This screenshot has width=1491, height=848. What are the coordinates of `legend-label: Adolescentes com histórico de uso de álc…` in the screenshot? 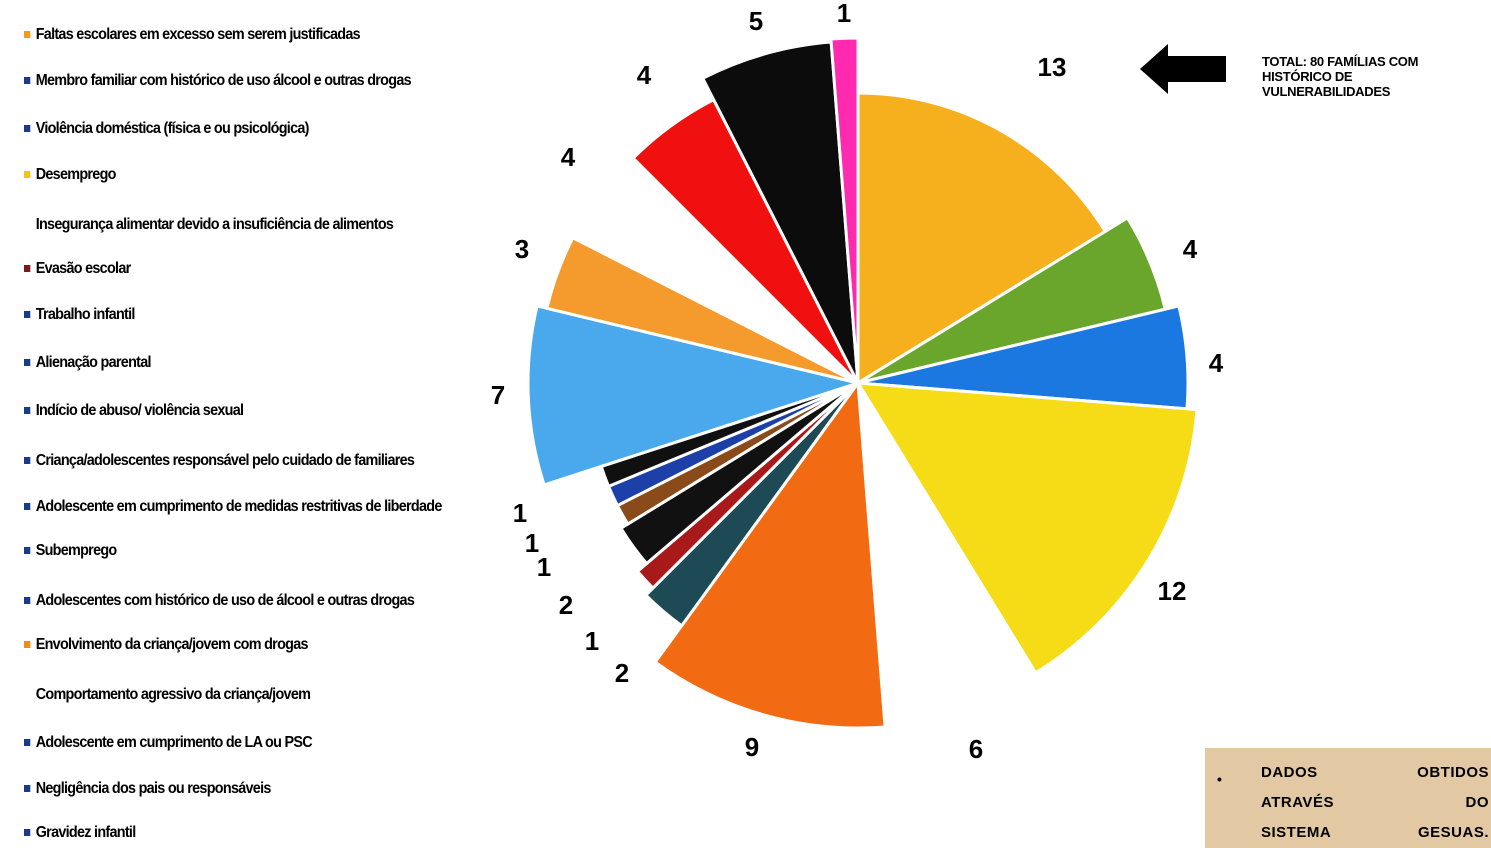 It's located at (225, 600).